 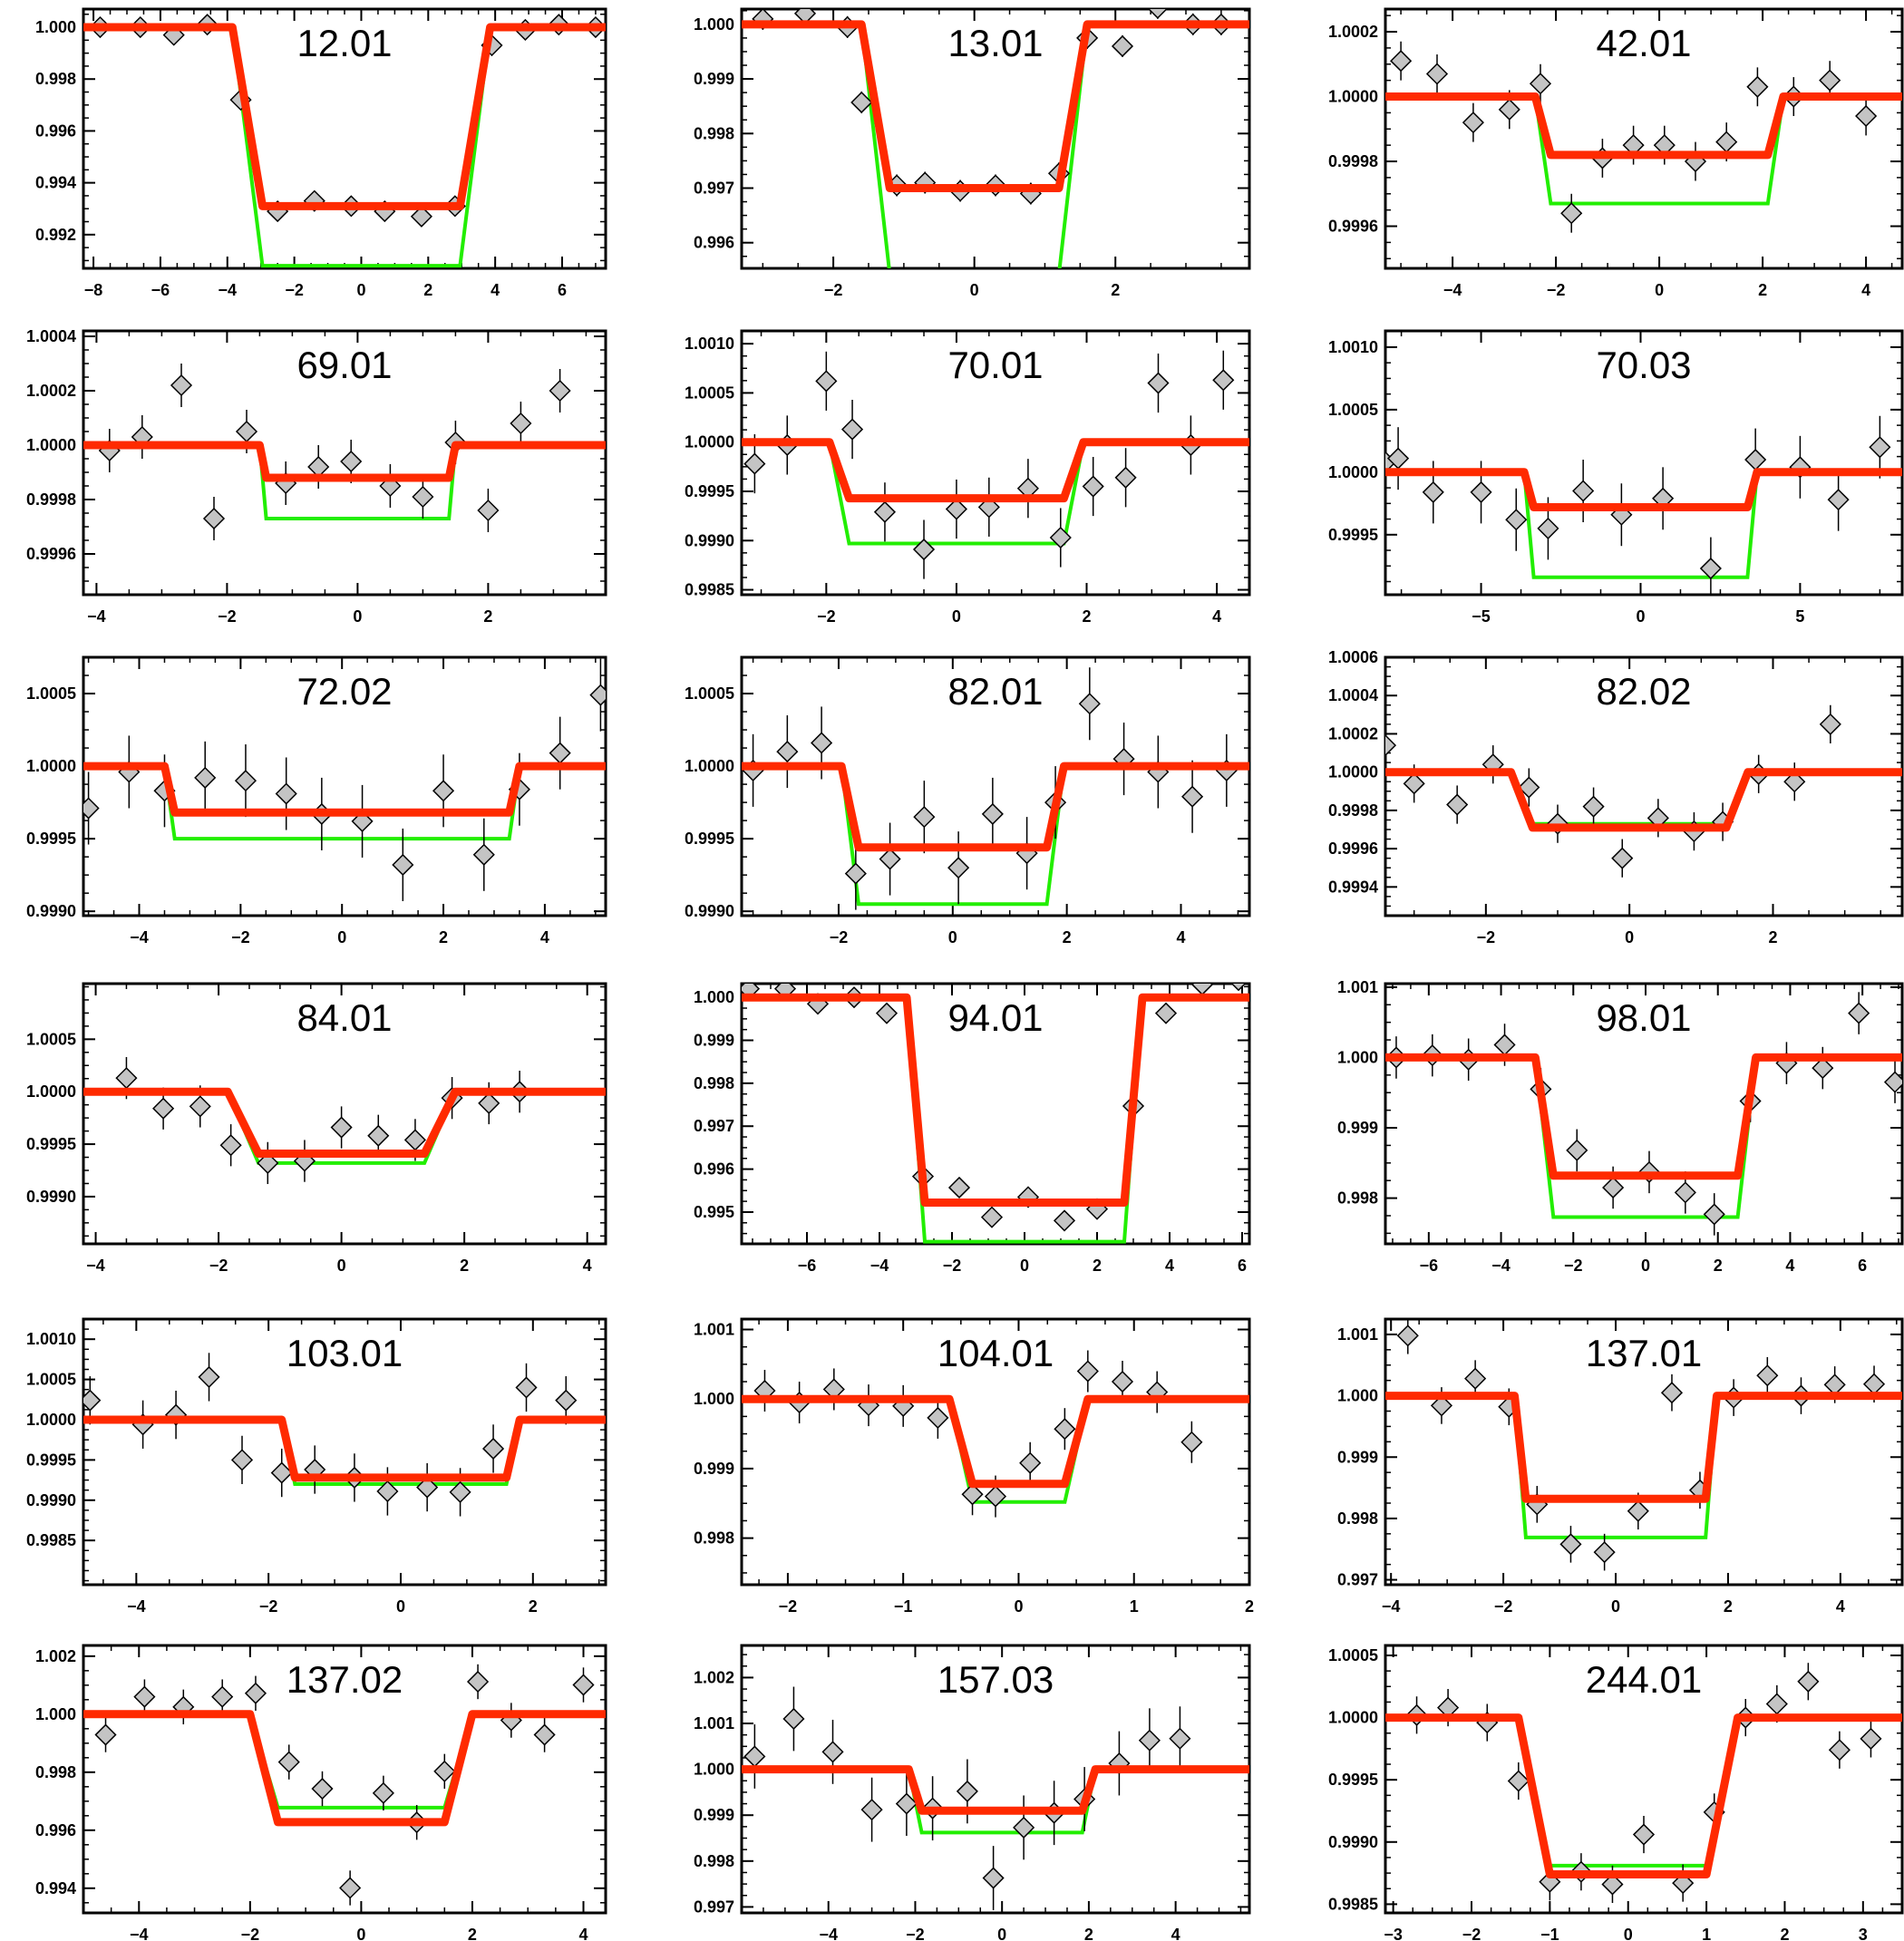 I want to click on y-tick-label: 1.000, so click(x=714, y=1399).